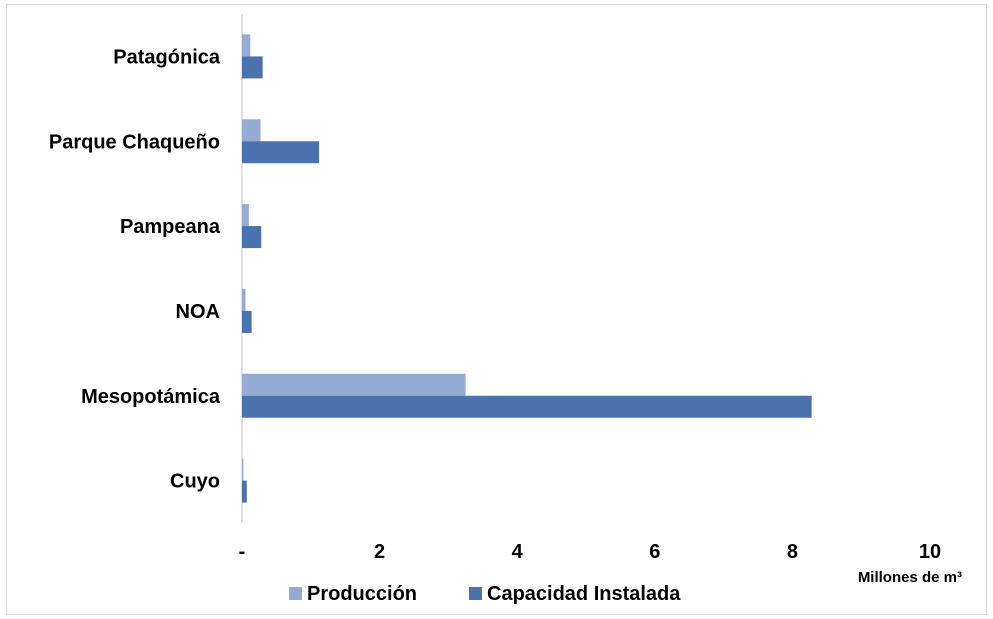 Image resolution: width=993 pixels, height=619 pixels. I want to click on x-tick-label: 2, so click(379, 552).